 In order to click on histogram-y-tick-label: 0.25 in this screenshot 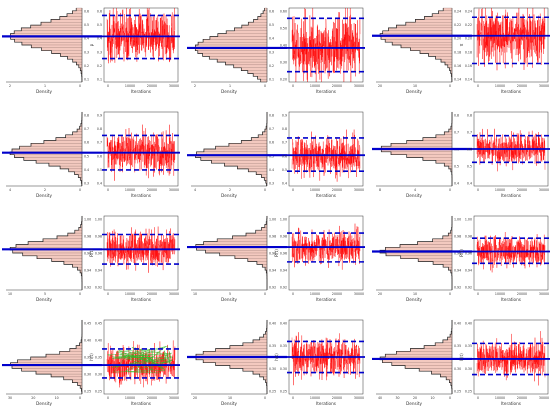, I will do `click(272, 392)`.